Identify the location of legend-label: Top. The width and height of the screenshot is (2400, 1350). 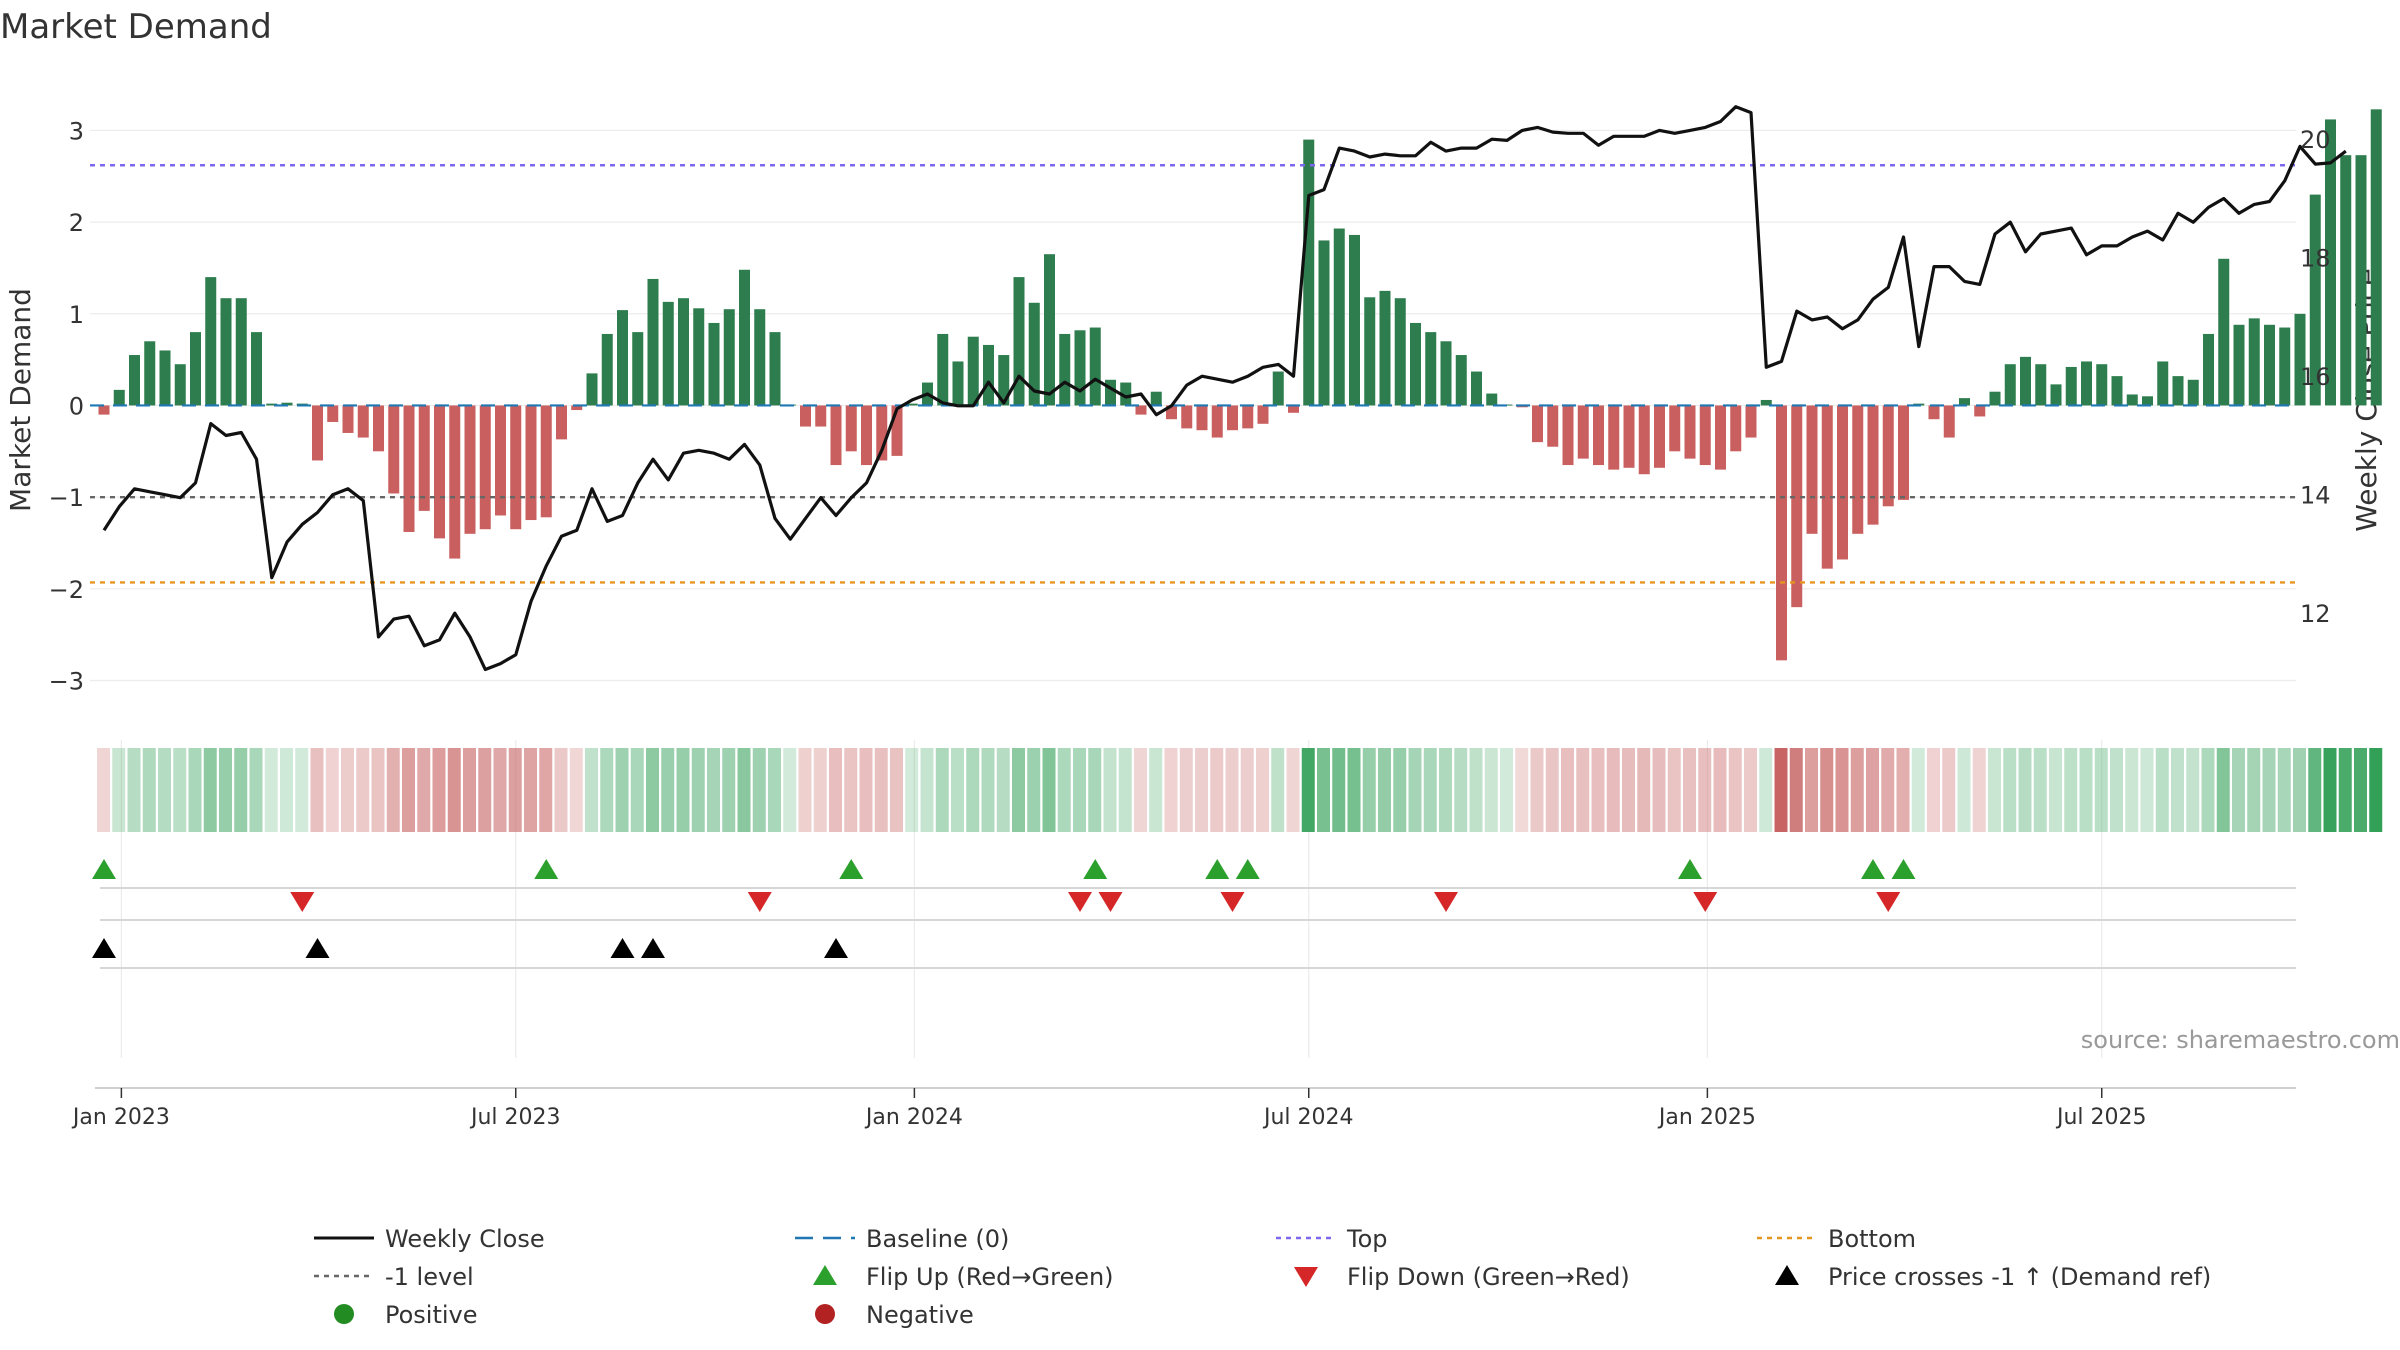
(1367, 1239).